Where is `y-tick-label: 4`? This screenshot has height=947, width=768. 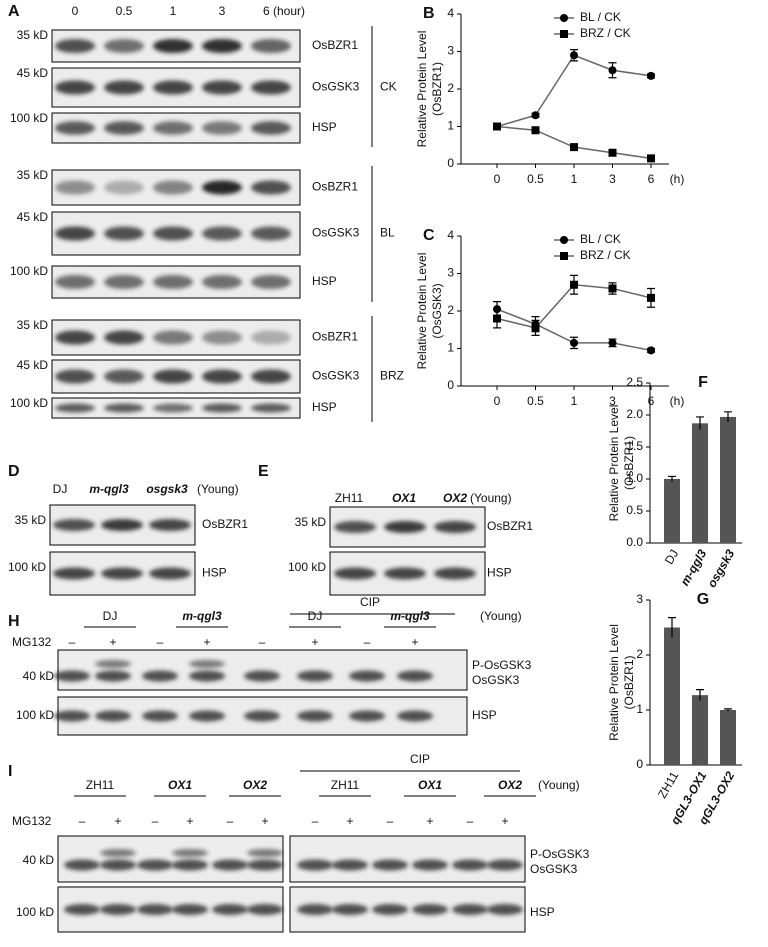
y-tick-label: 4 is located at coordinates (450, 13).